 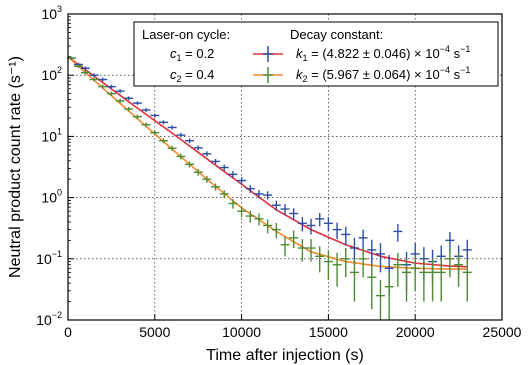 What do you see at coordinates (502, 332) in the screenshot?
I see `x-tick-label: 25000` at bounding box center [502, 332].